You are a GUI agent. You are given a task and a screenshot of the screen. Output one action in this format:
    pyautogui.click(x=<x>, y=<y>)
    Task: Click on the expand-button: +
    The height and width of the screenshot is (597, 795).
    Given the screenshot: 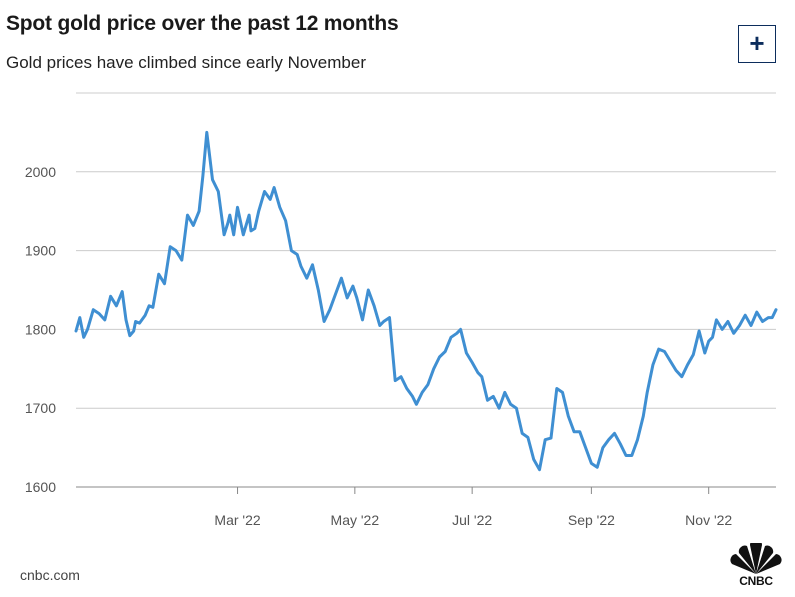 What is the action you would take?
    pyautogui.click(x=757, y=44)
    